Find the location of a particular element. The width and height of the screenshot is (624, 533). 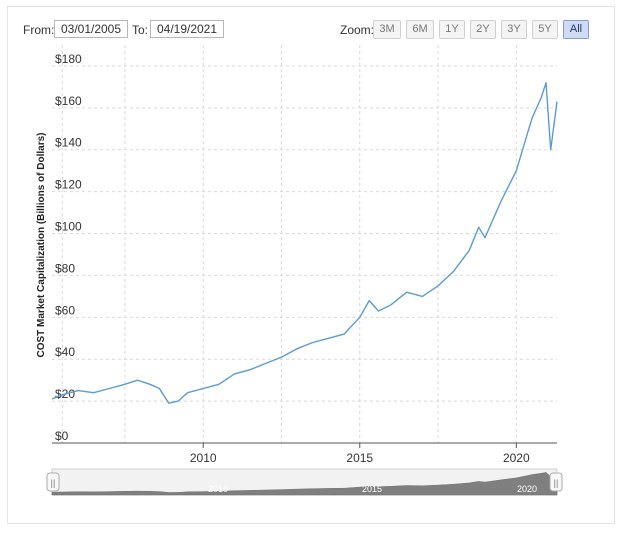

y-axis-ticks: $0$20$40$60$80$100$120$140$160$180 is located at coordinates (68, 247).